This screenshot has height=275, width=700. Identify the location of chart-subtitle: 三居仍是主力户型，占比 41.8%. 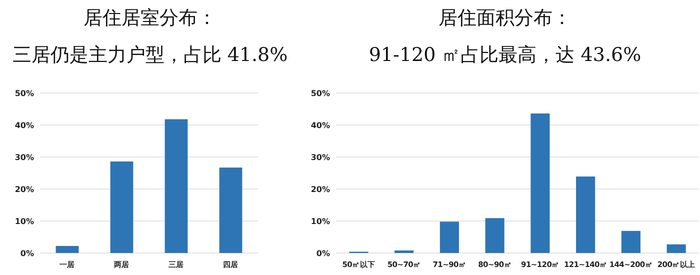
(150, 55).